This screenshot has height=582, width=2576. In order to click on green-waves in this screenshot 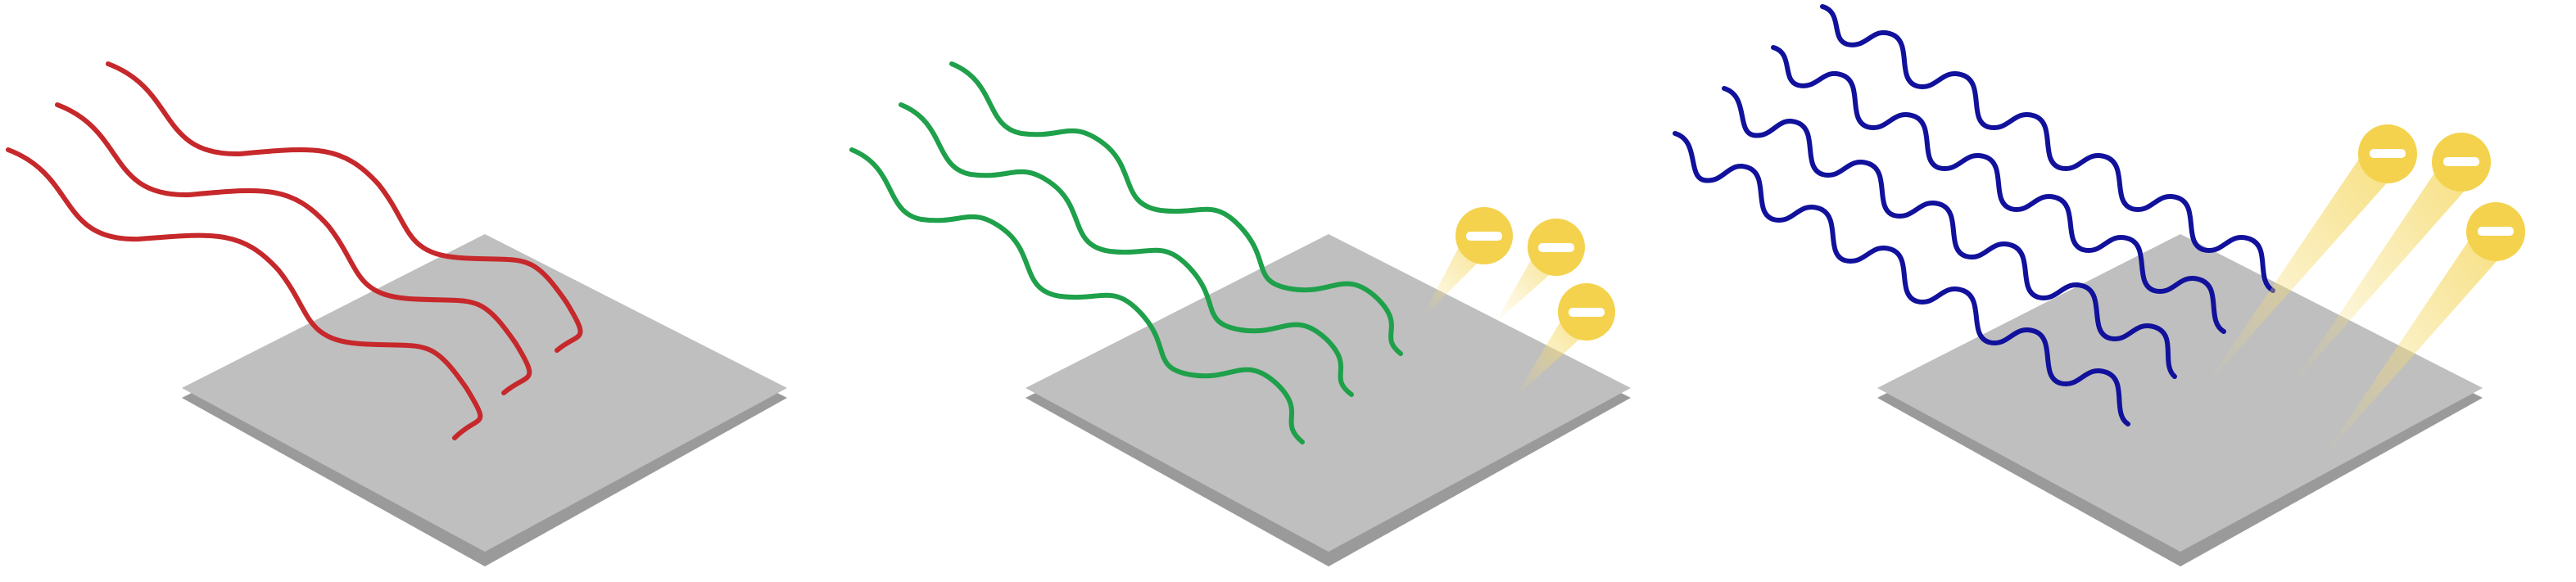, I will do `click(1126, 252)`.